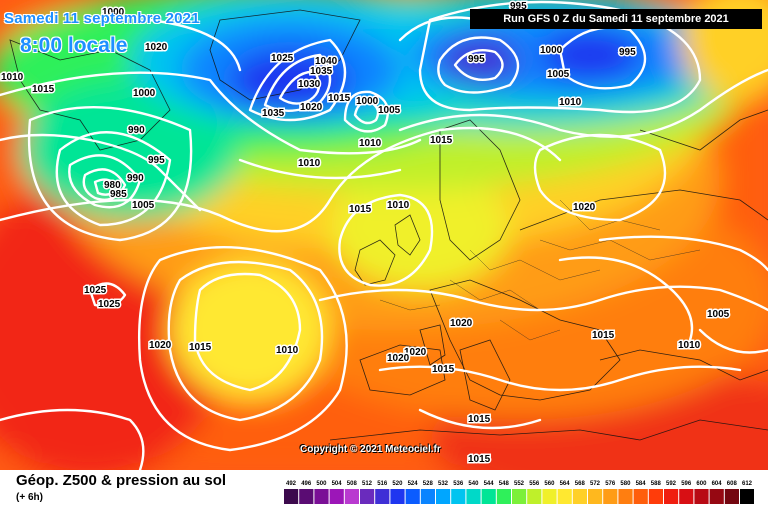  I want to click on scale-tick-label: 568, so click(580, 484).